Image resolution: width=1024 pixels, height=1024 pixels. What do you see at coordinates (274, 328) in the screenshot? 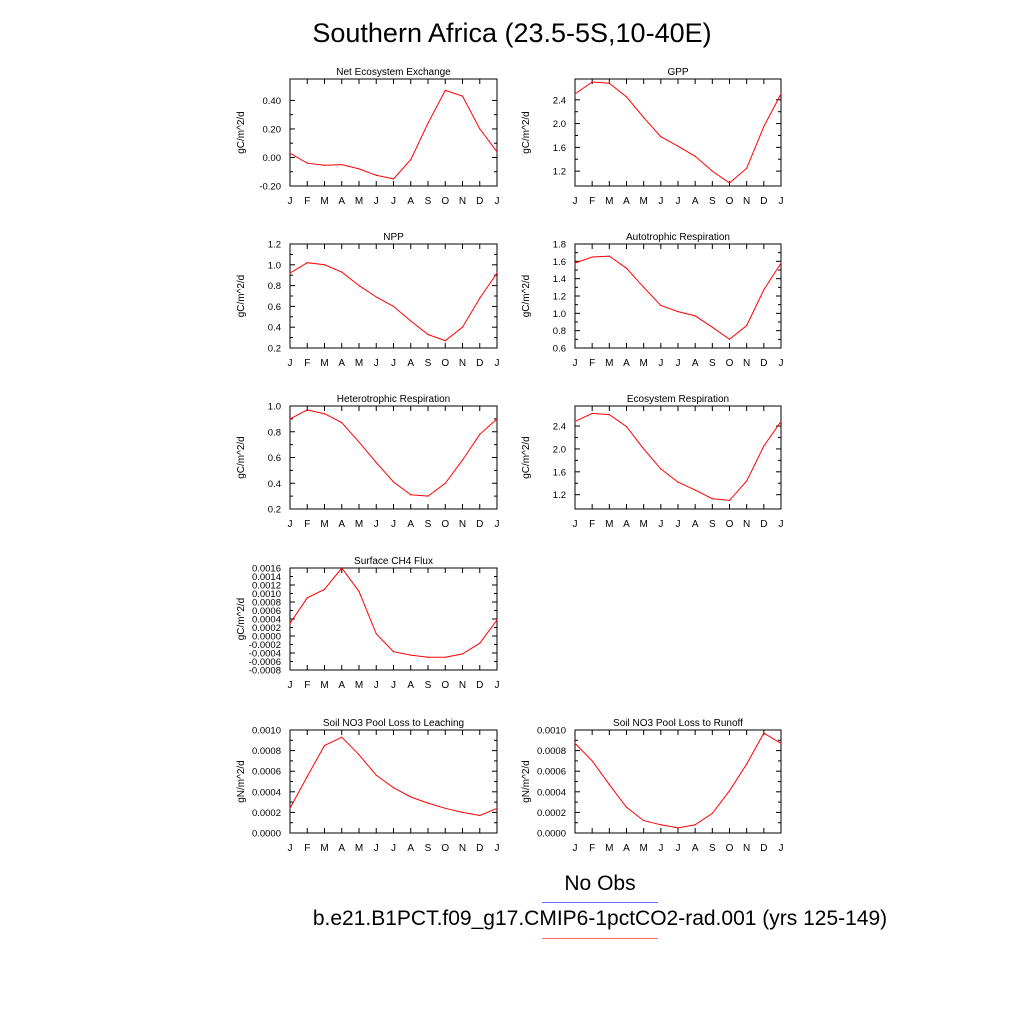
I see `y-tick-label: 0.4` at bounding box center [274, 328].